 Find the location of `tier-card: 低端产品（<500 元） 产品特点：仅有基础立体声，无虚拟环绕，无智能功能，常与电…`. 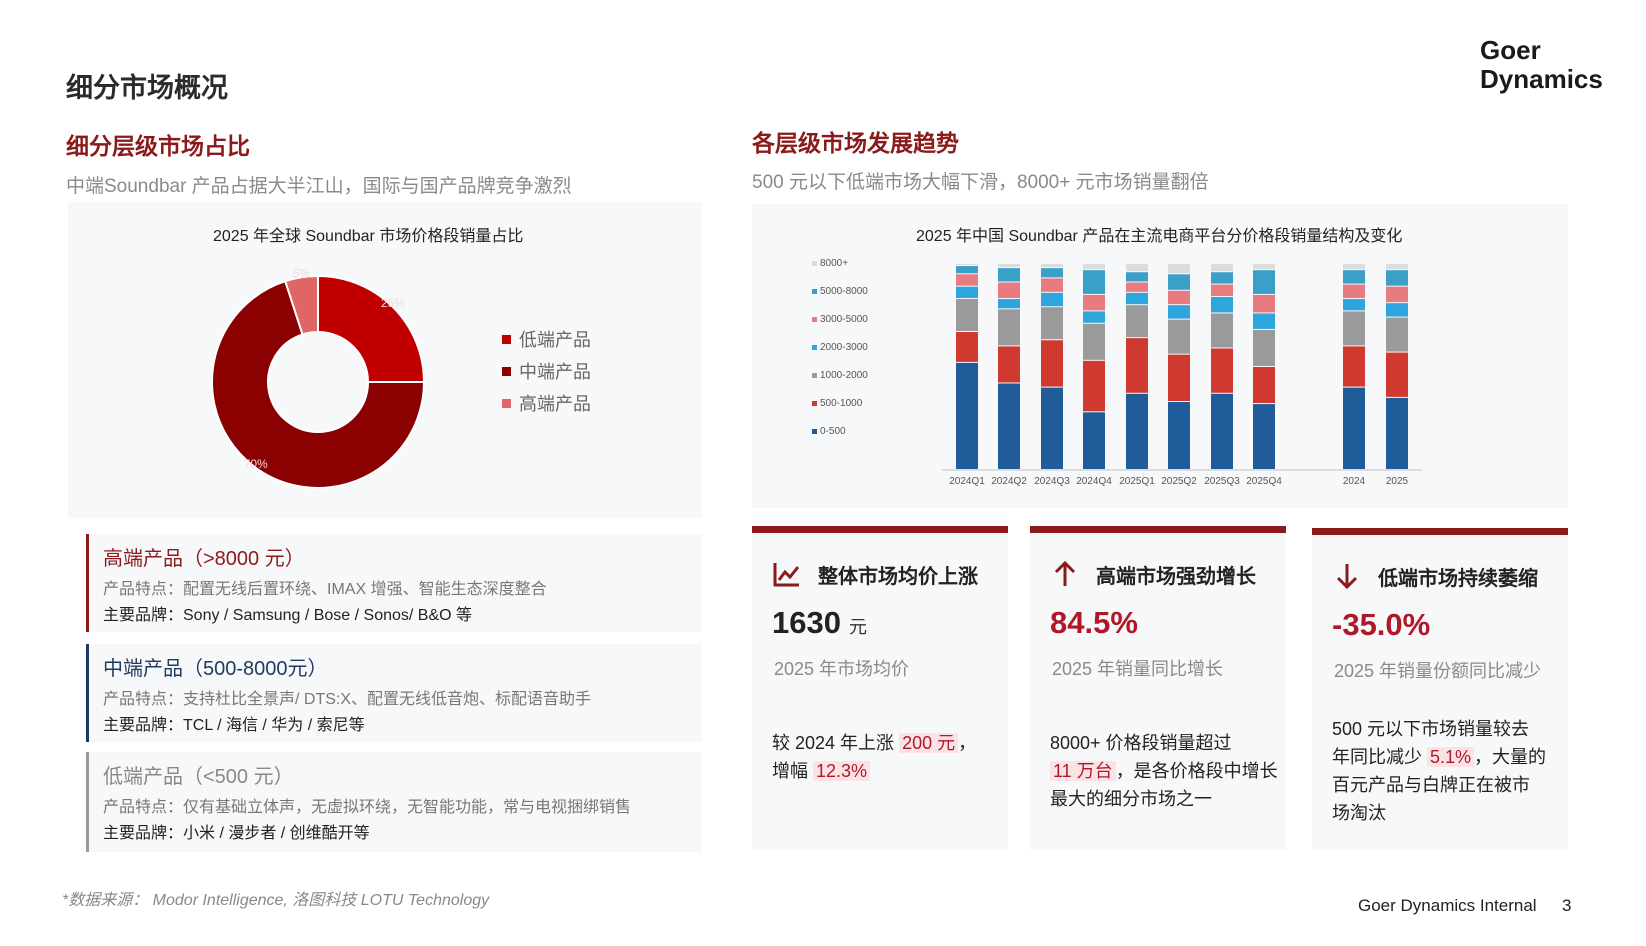

tier-card: 低端产品（<500 元） 产品特点：仅有基础立体声，无虚拟环绕，无智能功能，常与电… is located at coordinates (394, 802).